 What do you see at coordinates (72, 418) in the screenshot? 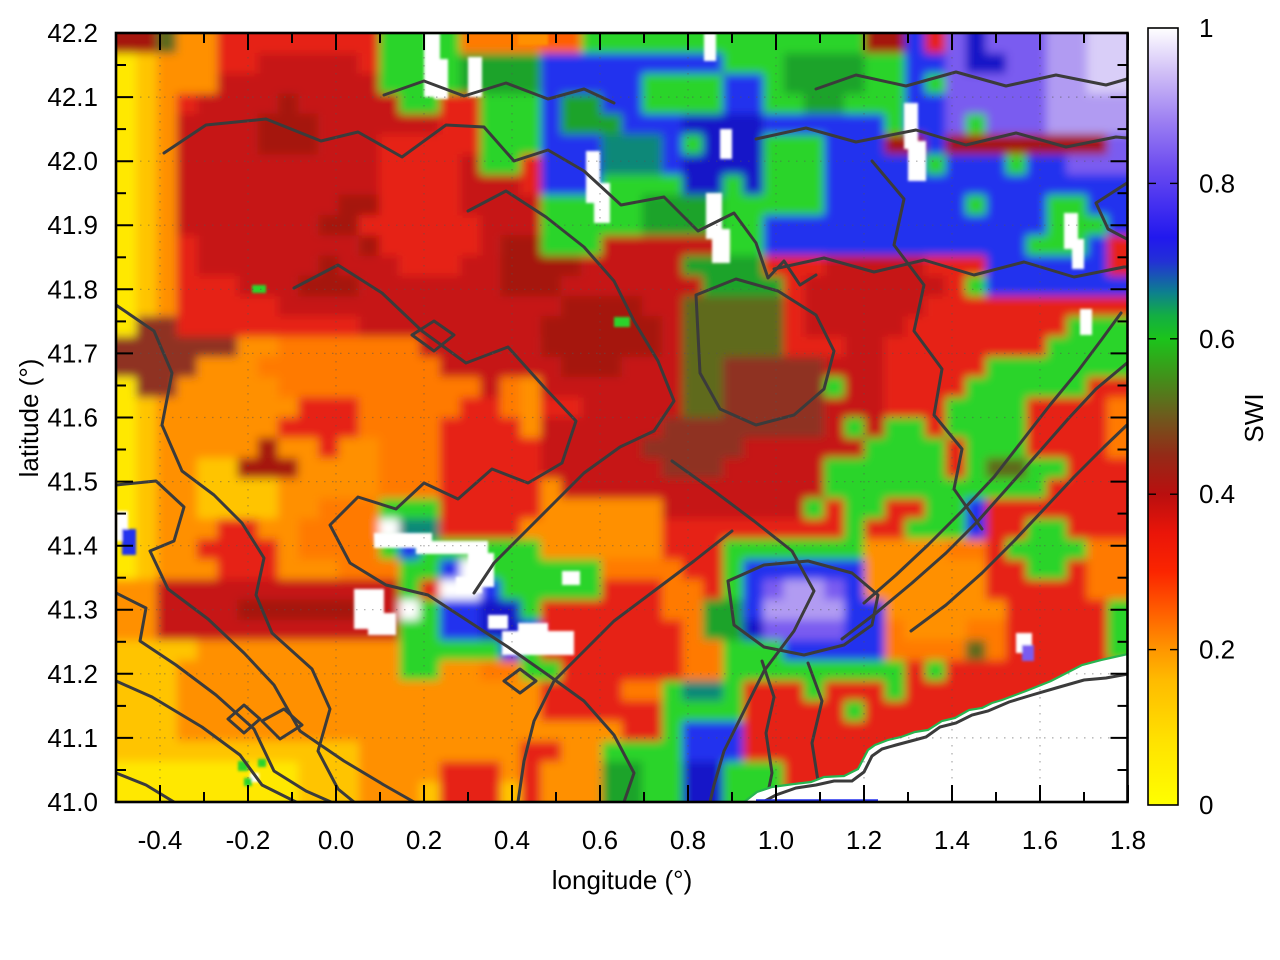
I see `svg-text: 41.6` at bounding box center [72, 418].